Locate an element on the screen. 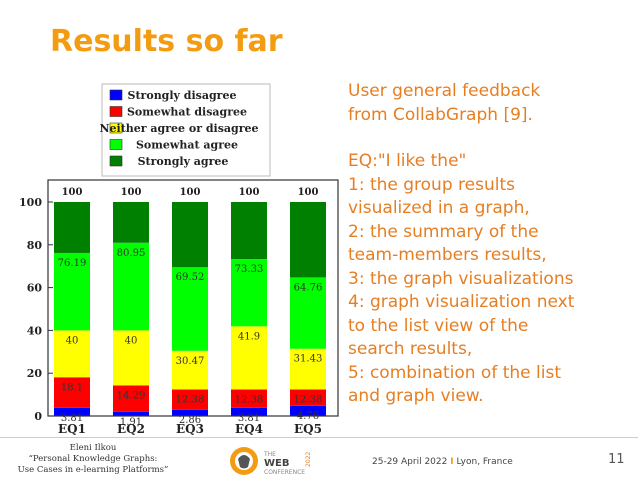  eq-line-4: team-members results, is located at coordinates (447, 255).